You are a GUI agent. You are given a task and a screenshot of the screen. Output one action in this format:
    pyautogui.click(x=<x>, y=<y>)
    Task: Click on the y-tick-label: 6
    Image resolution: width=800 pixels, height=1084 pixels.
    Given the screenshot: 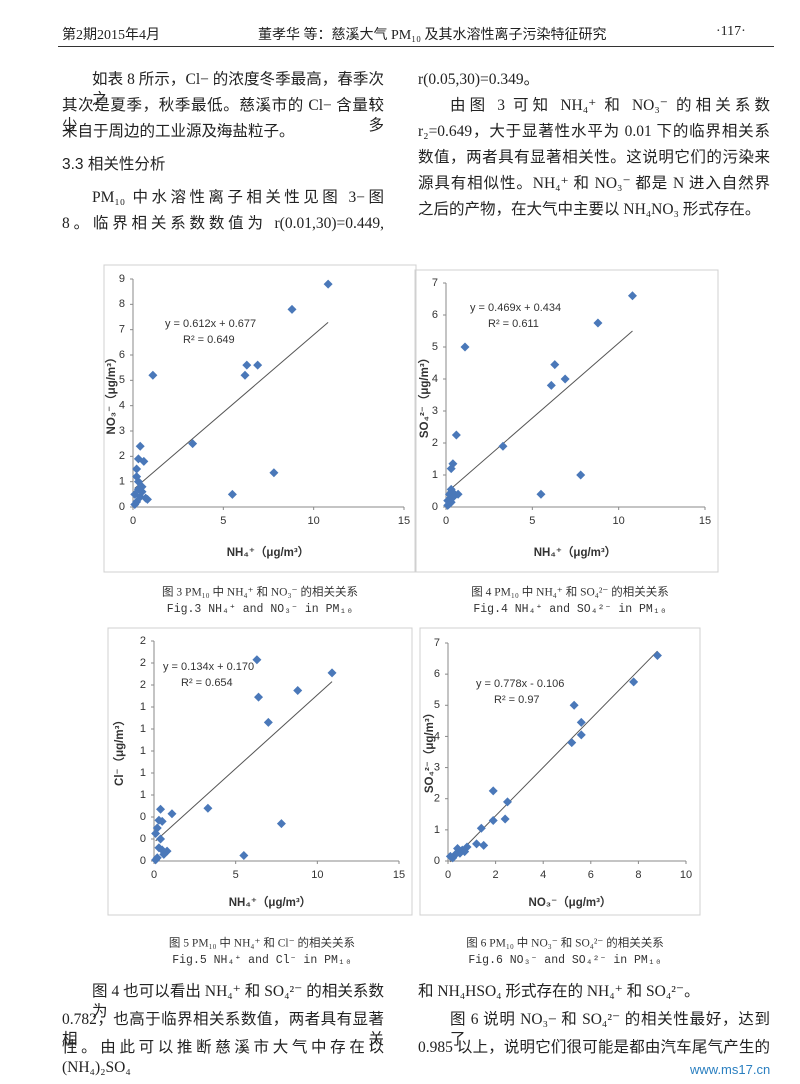 What is the action you would take?
    pyautogui.click(x=437, y=674)
    